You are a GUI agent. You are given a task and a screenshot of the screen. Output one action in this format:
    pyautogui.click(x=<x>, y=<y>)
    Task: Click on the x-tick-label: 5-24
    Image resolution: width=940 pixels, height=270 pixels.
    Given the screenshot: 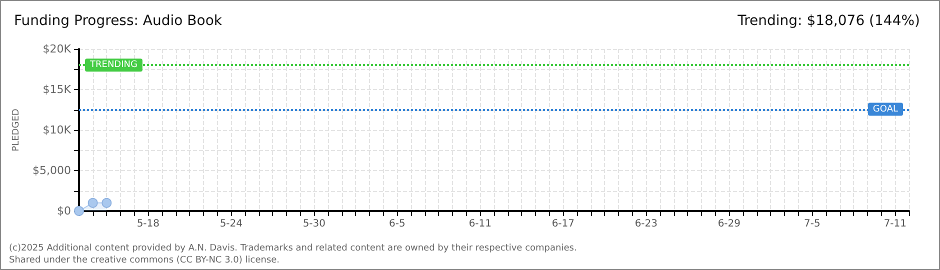 What is the action you would take?
    pyautogui.click(x=231, y=224)
    